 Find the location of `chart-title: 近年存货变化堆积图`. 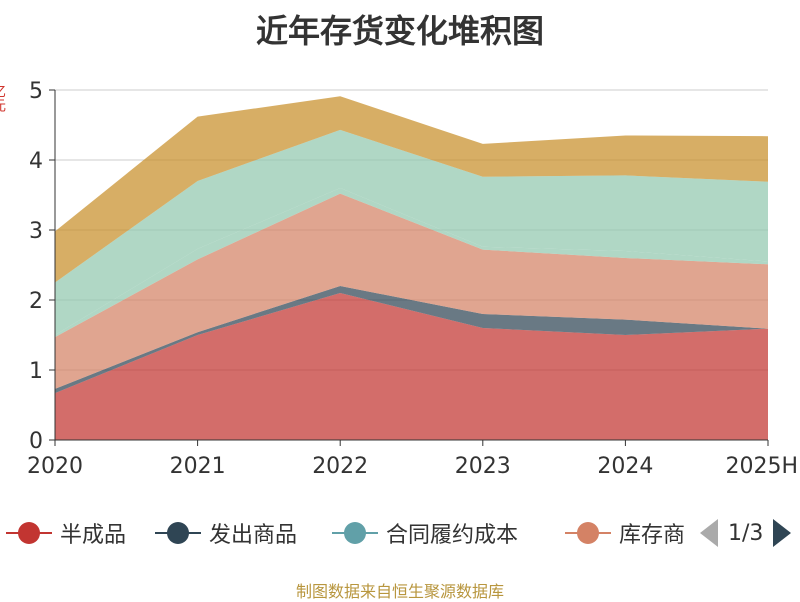

chart-title: 近年存货变化堆积图 is located at coordinates (399, 31).